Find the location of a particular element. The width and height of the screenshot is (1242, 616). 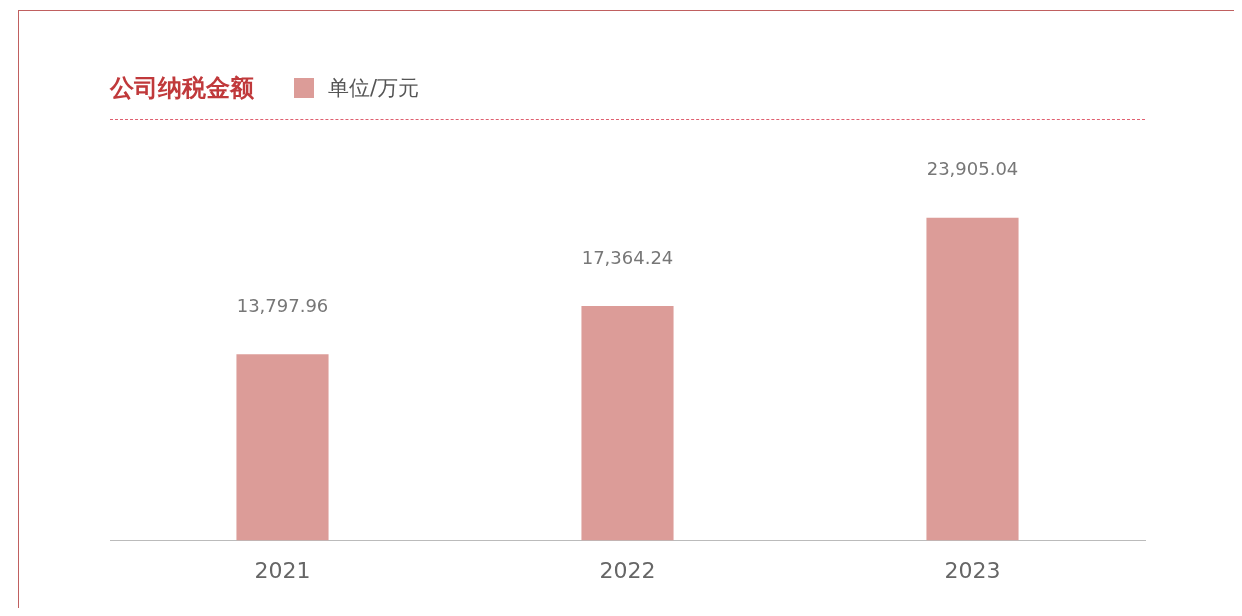

data-label: 13,797.96 is located at coordinates (282, 305).